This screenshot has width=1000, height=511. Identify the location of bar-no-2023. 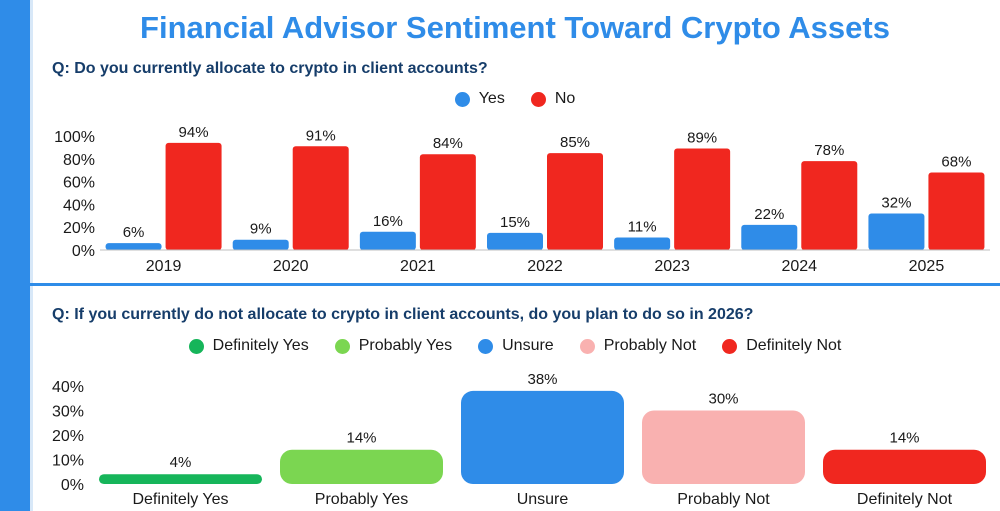
(702, 199).